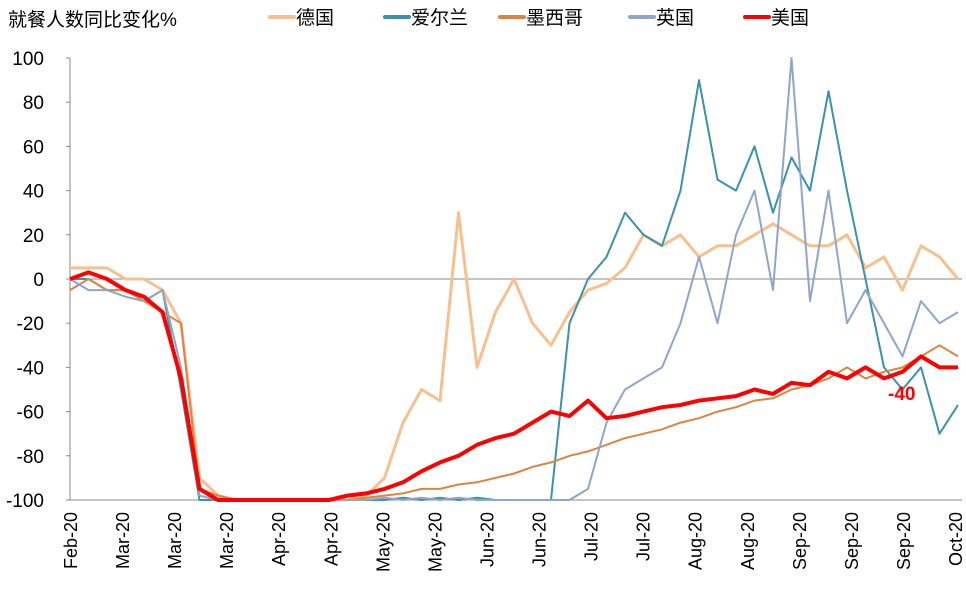 The height and width of the screenshot is (593, 966). I want to click on y-axis-title: 就餐人数同比变化%, so click(92, 20).